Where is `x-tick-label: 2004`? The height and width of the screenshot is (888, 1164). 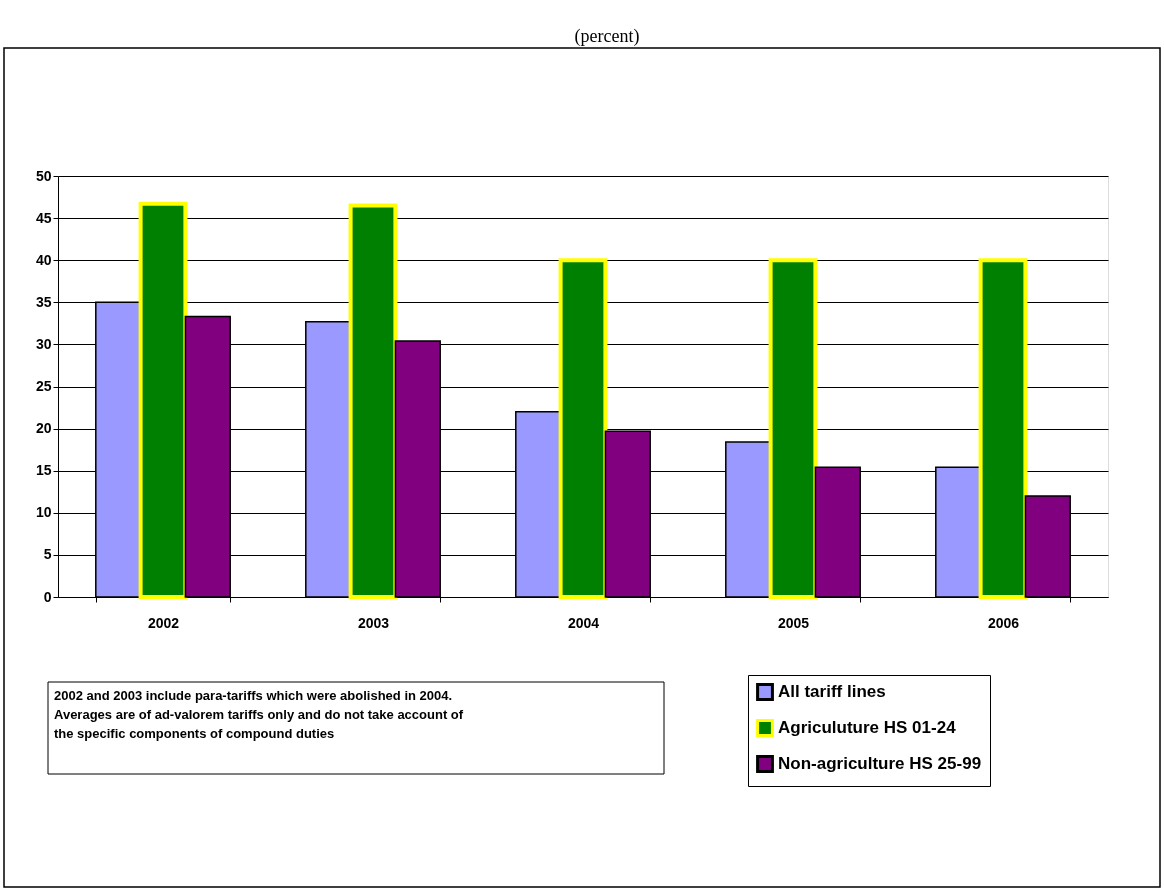
x-tick-label: 2004 is located at coordinates (583, 622).